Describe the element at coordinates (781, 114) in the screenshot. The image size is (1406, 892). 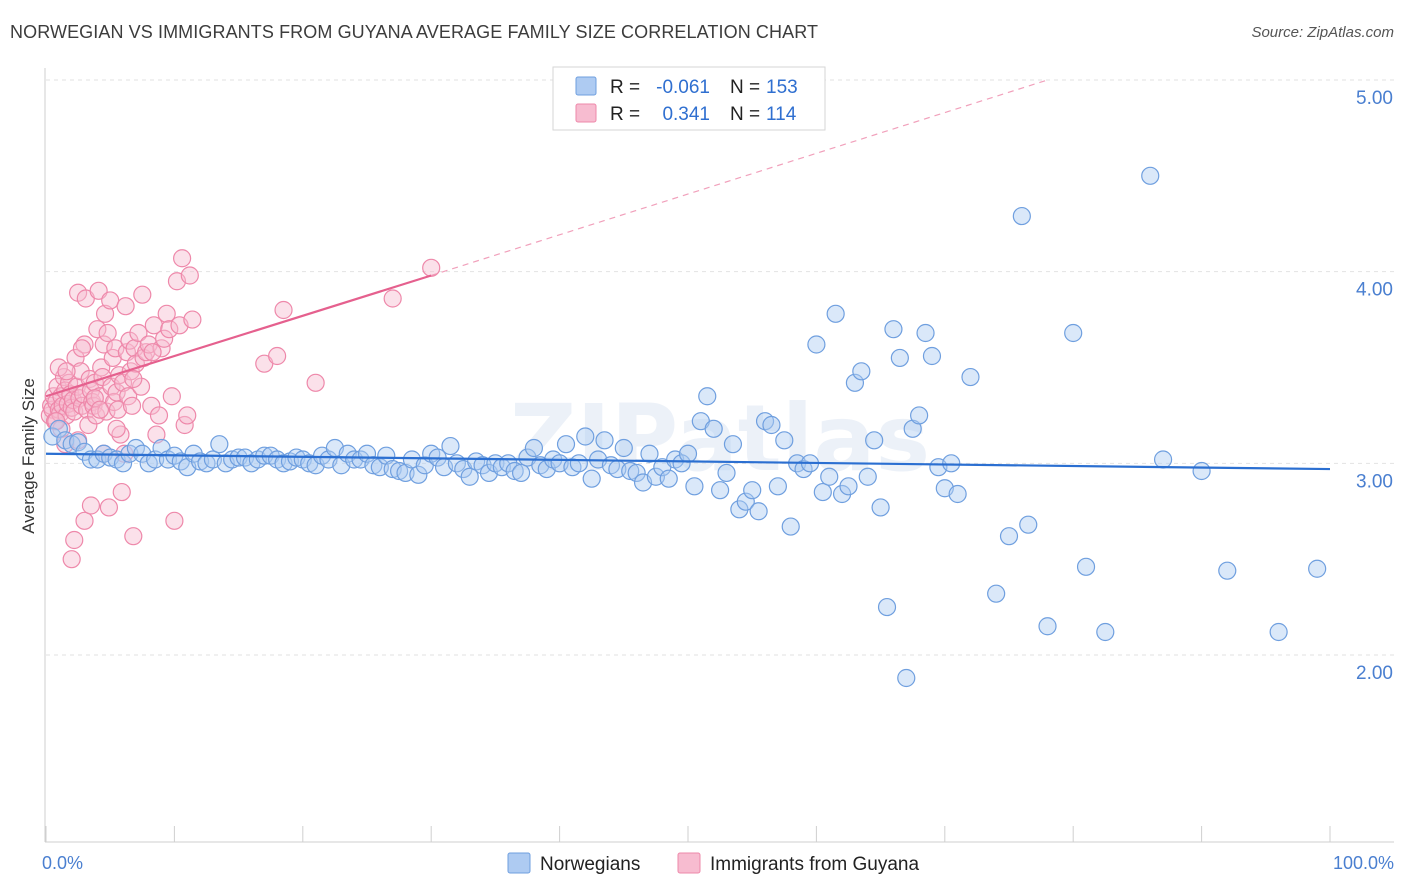
I see `legend-n-value-1: 114` at that location.